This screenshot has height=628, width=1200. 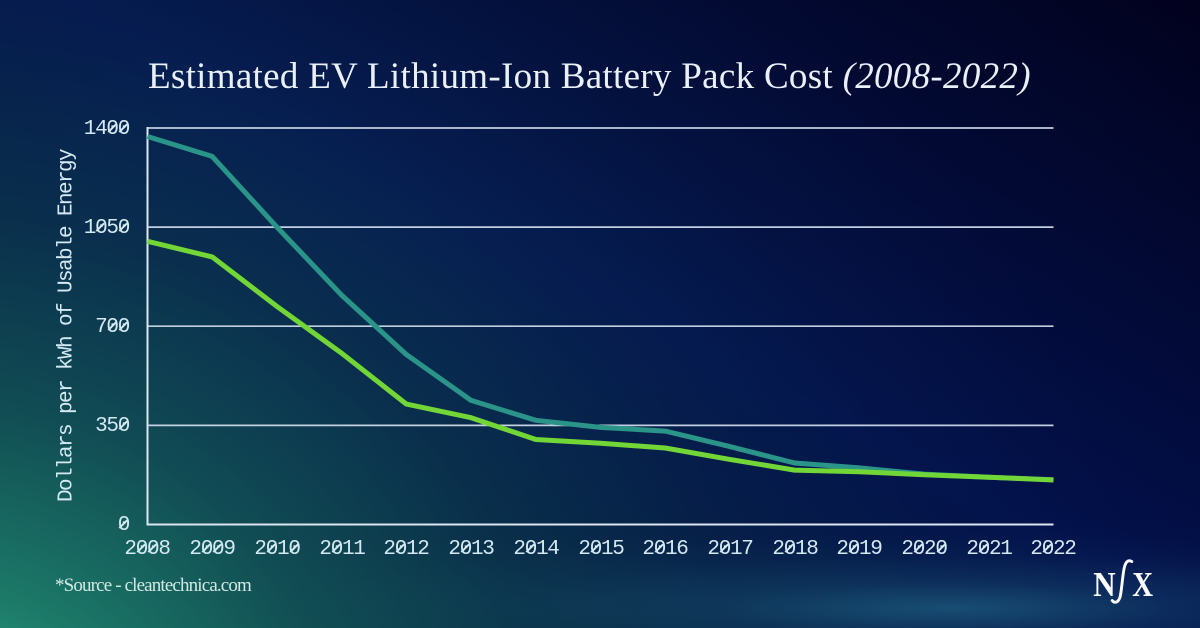 I want to click on svg-text: X, so click(x=1142, y=584).